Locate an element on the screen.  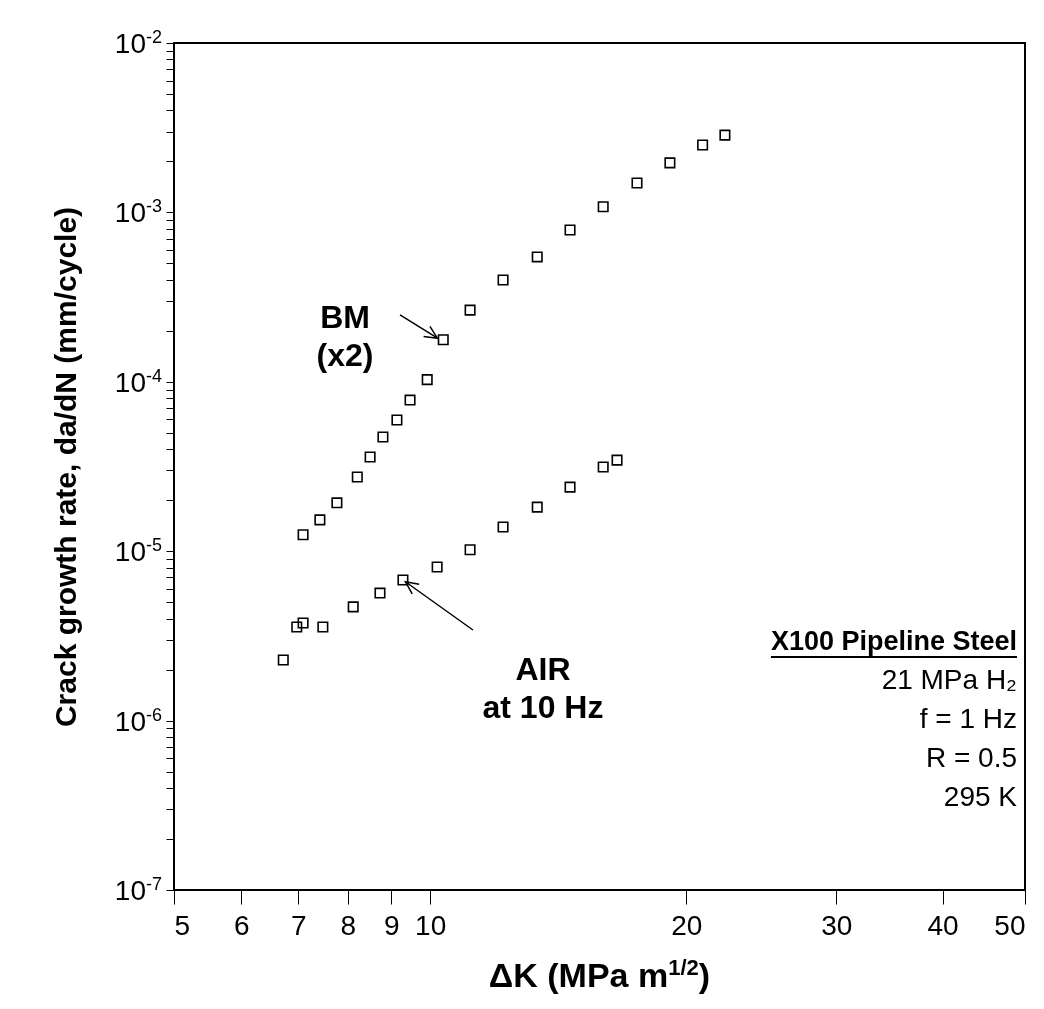
annotation: 295 K is located at coordinates (980, 796).